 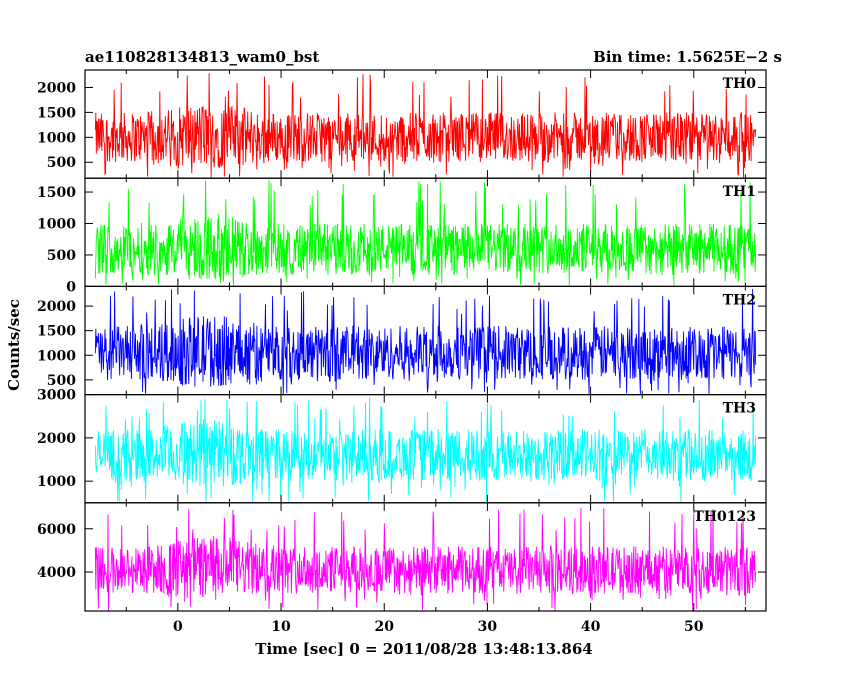 What do you see at coordinates (694, 627) in the screenshot?
I see `x-tick-label: 50` at bounding box center [694, 627].